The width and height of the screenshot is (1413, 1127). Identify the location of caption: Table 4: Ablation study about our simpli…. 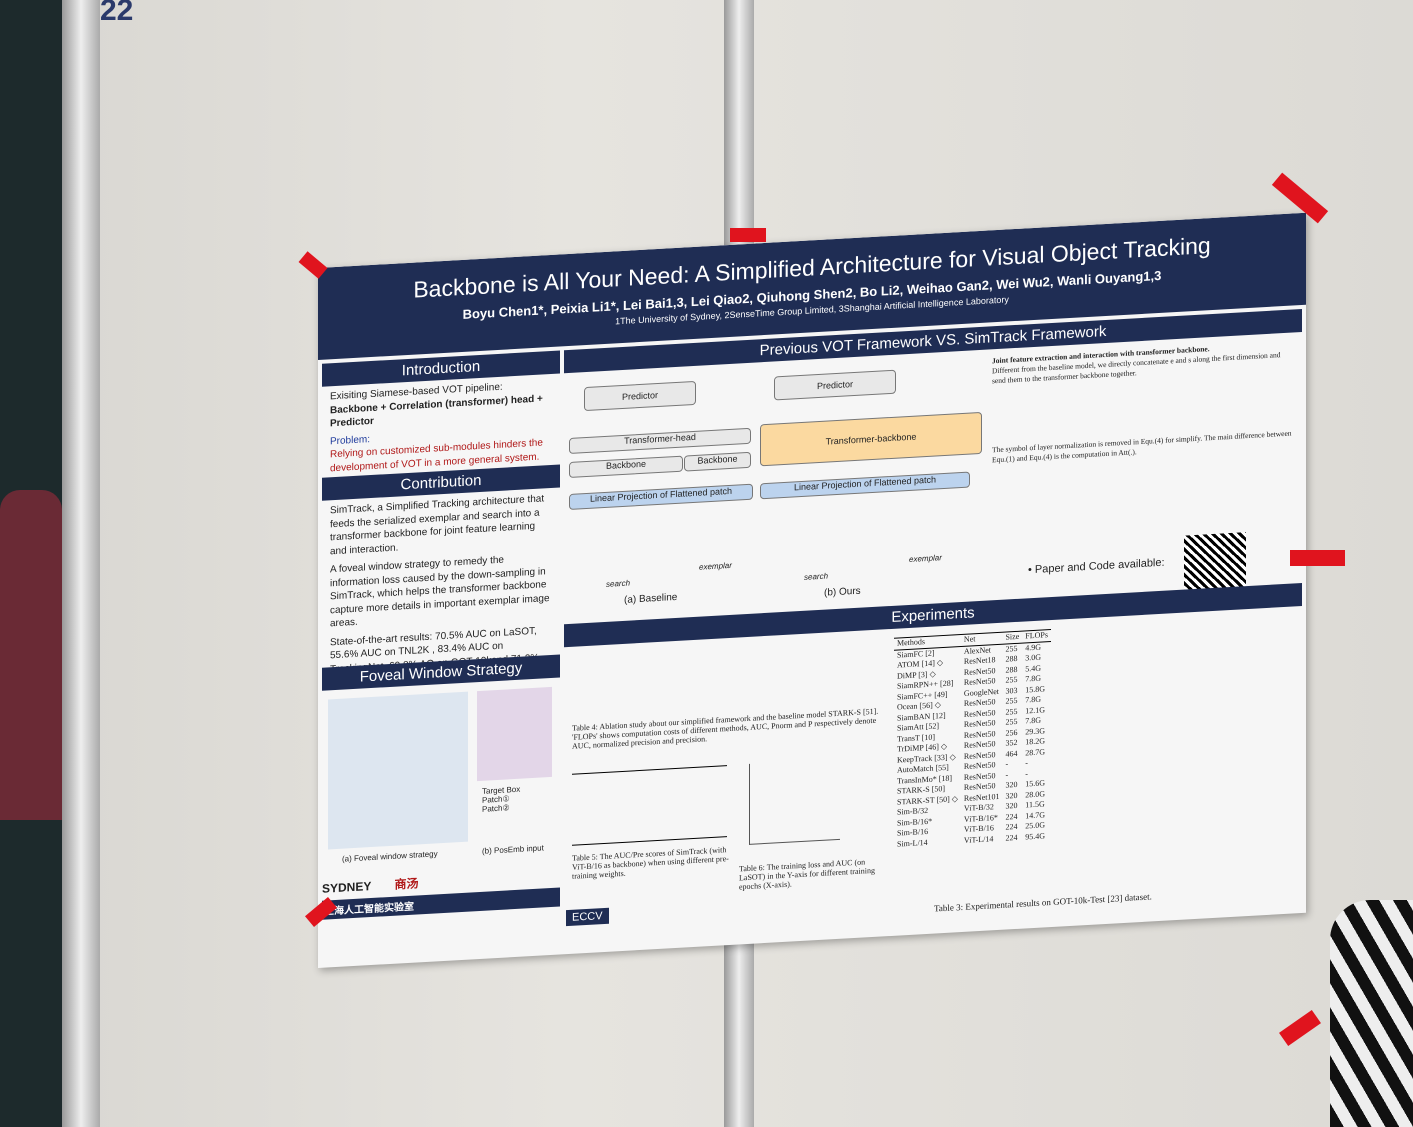
(725, 728).